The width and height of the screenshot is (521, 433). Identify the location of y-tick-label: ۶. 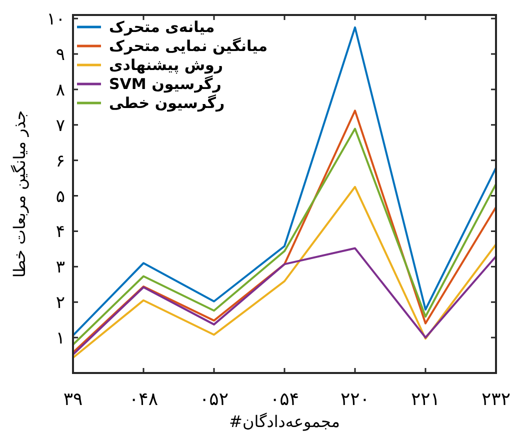
(60, 161).